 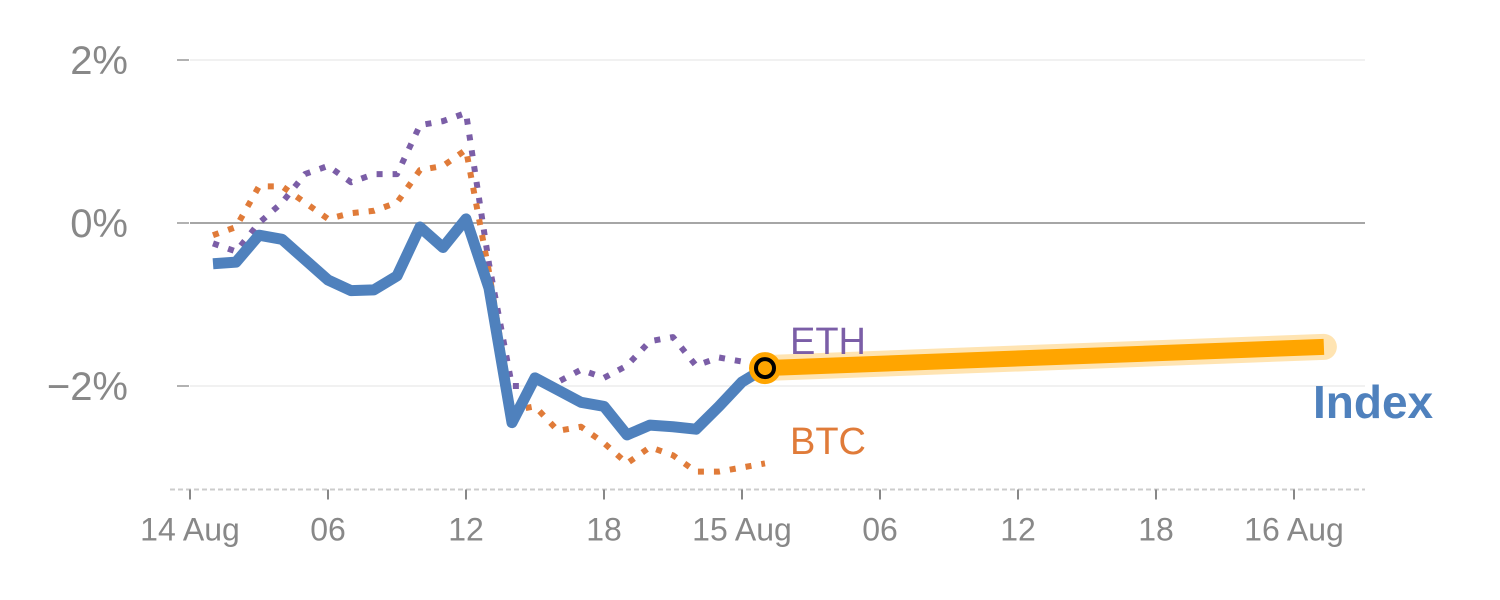 I want to click on series-label-btc: BTC, so click(x=828, y=442).